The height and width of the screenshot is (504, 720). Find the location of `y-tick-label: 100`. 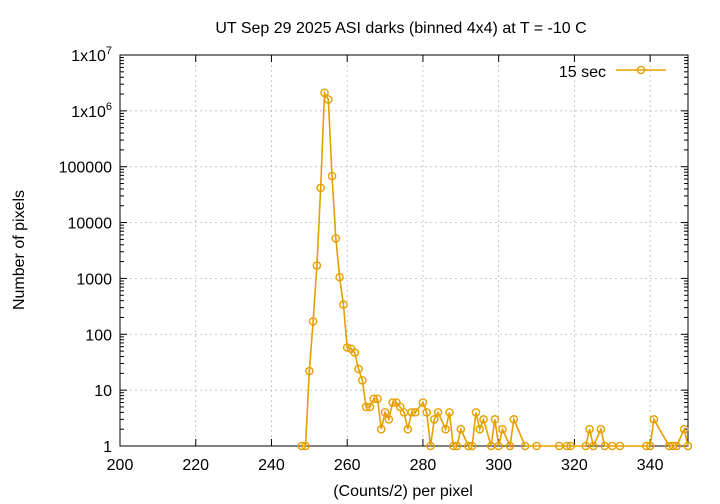

y-tick-label: 100 is located at coordinates (98, 335).